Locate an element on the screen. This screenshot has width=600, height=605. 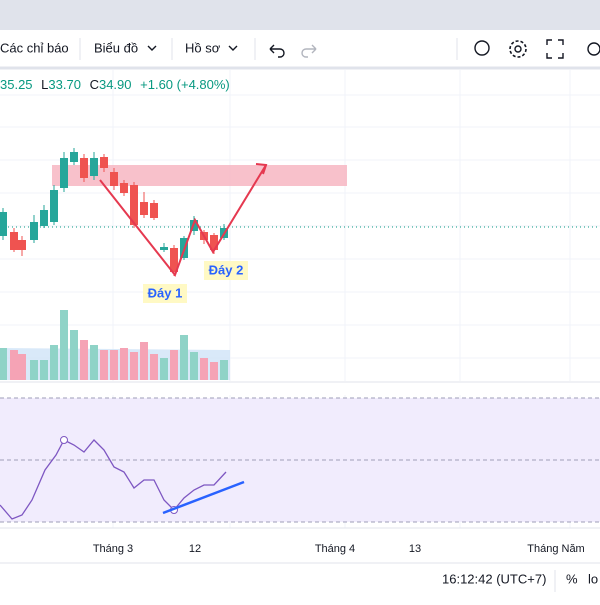
arrow-head is located at coordinates (261, 169).